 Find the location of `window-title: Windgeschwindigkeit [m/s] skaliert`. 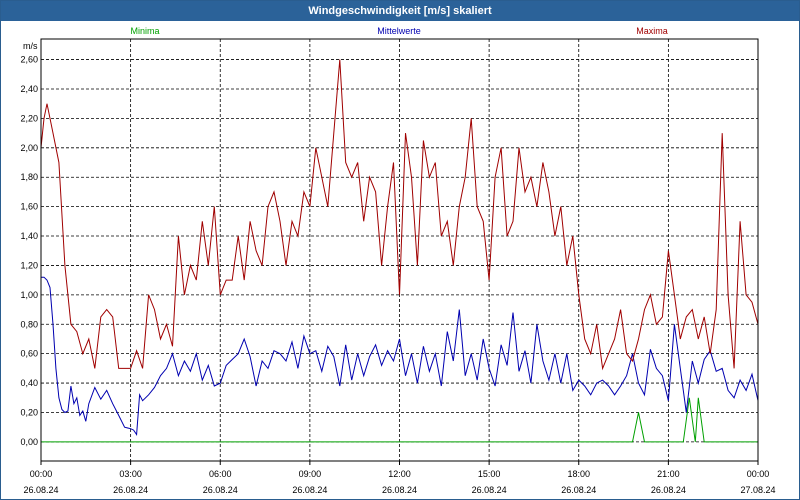

window-title: Windgeschwindigkeit [m/s] skaliert is located at coordinates (400, 11).